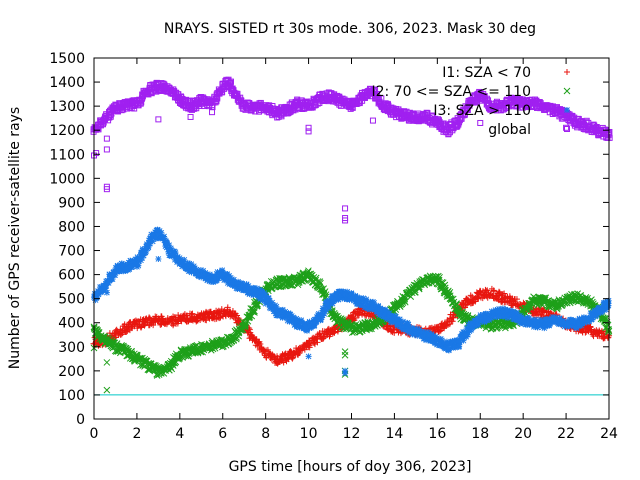 This screenshot has height=480, width=640. What do you see at coordinates (67, 131) in the screenshot?
I see `y-tick-label: 1200` at bounding box center [67, 131].